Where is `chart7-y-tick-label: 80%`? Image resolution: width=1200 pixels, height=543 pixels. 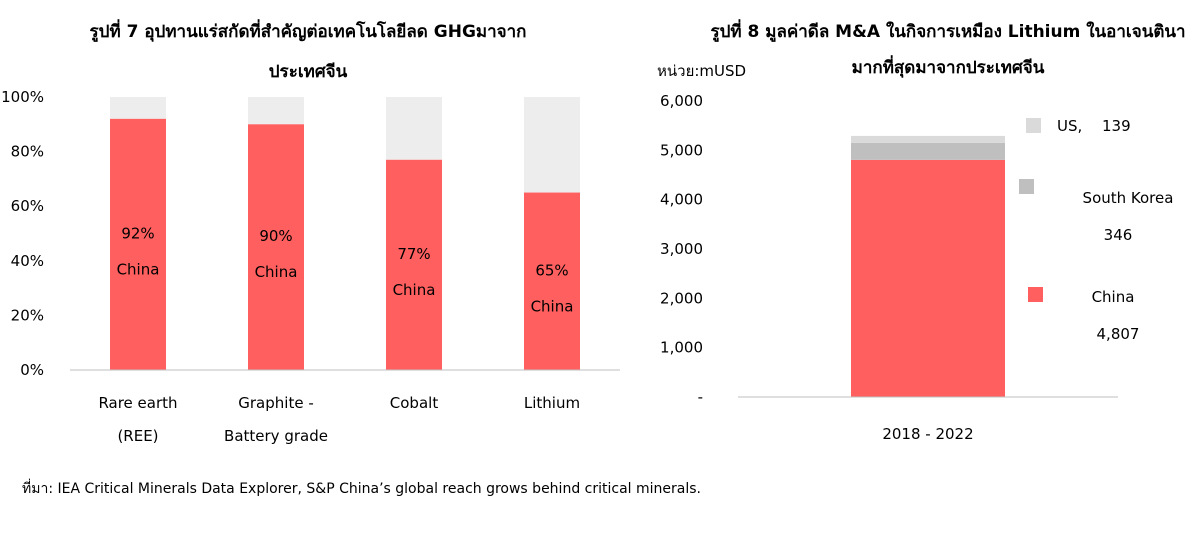 chart7-y-tick-label: 80% is located at coordinates (27, 152).